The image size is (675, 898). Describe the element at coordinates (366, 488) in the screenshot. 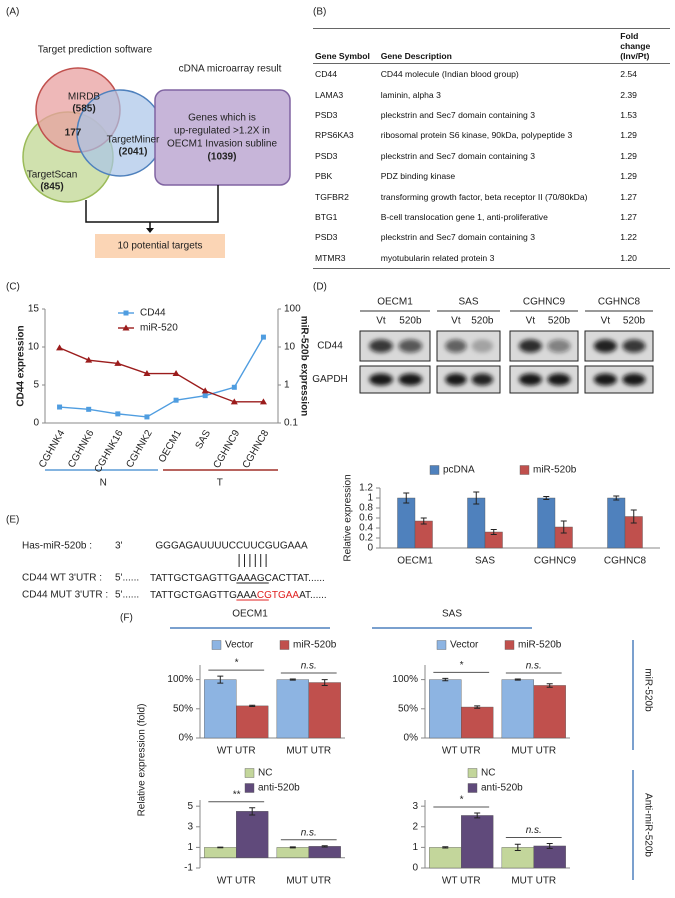

I see `y-tick-label: 1.2` at that location.